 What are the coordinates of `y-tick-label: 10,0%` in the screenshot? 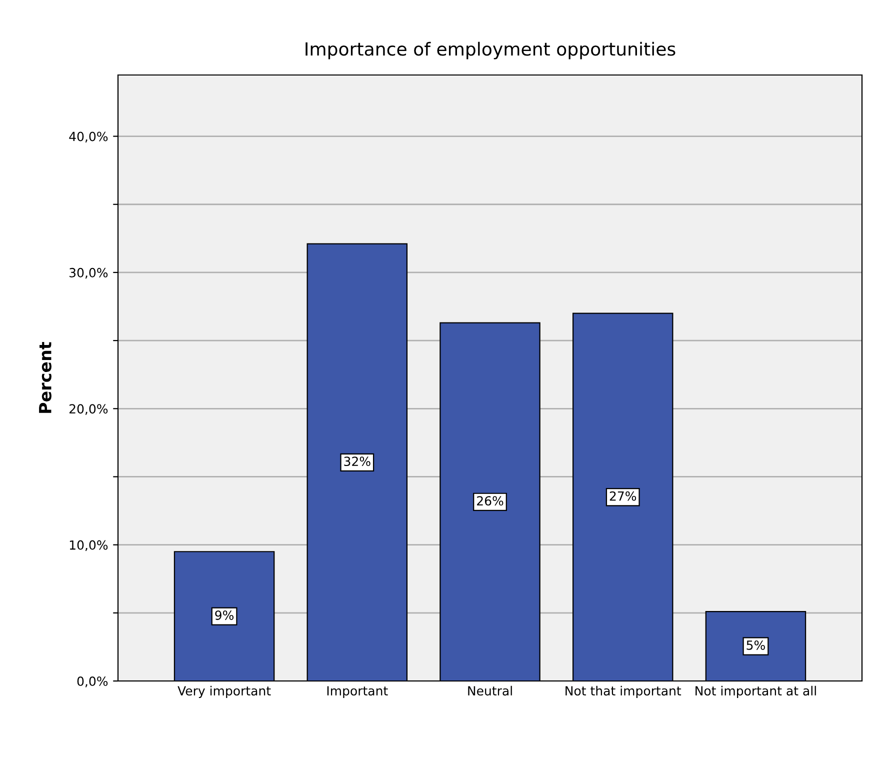 It's located at (89, 546).